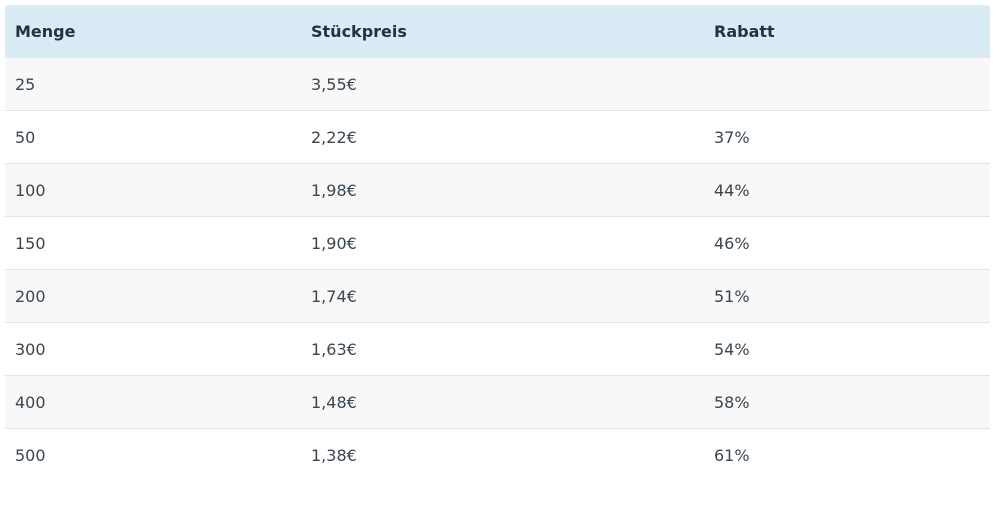 The width and height of the screenshot is (1000, 526). I want to click on cell-menge: 25, so click(25, 84).